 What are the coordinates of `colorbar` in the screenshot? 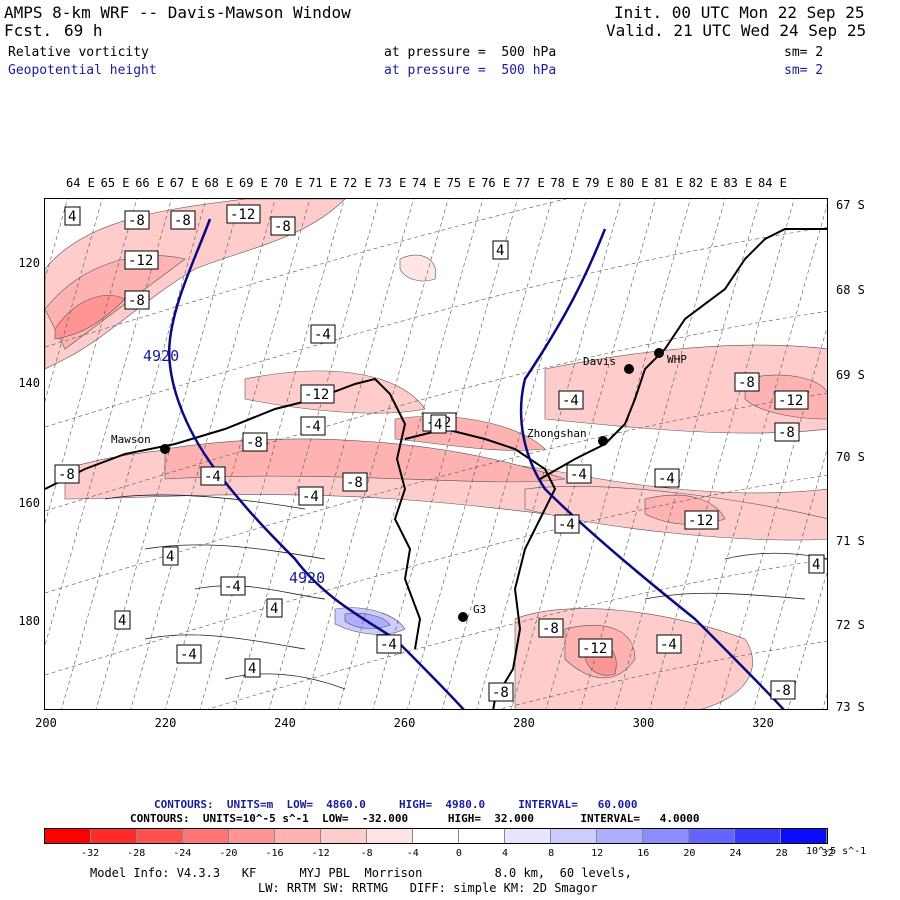 It's located at (436, 836).